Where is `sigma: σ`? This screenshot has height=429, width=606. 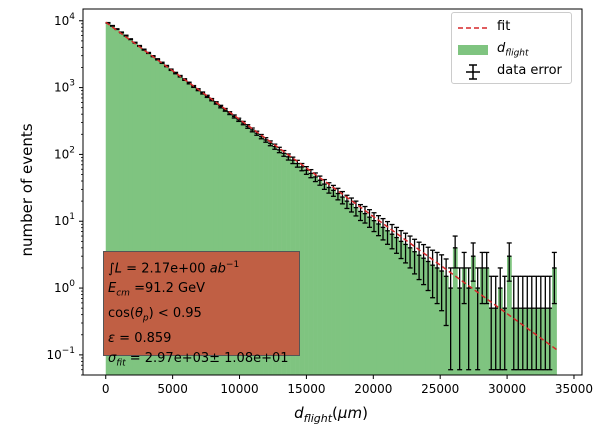
sigma: σ is located at coordinates (112, 358).